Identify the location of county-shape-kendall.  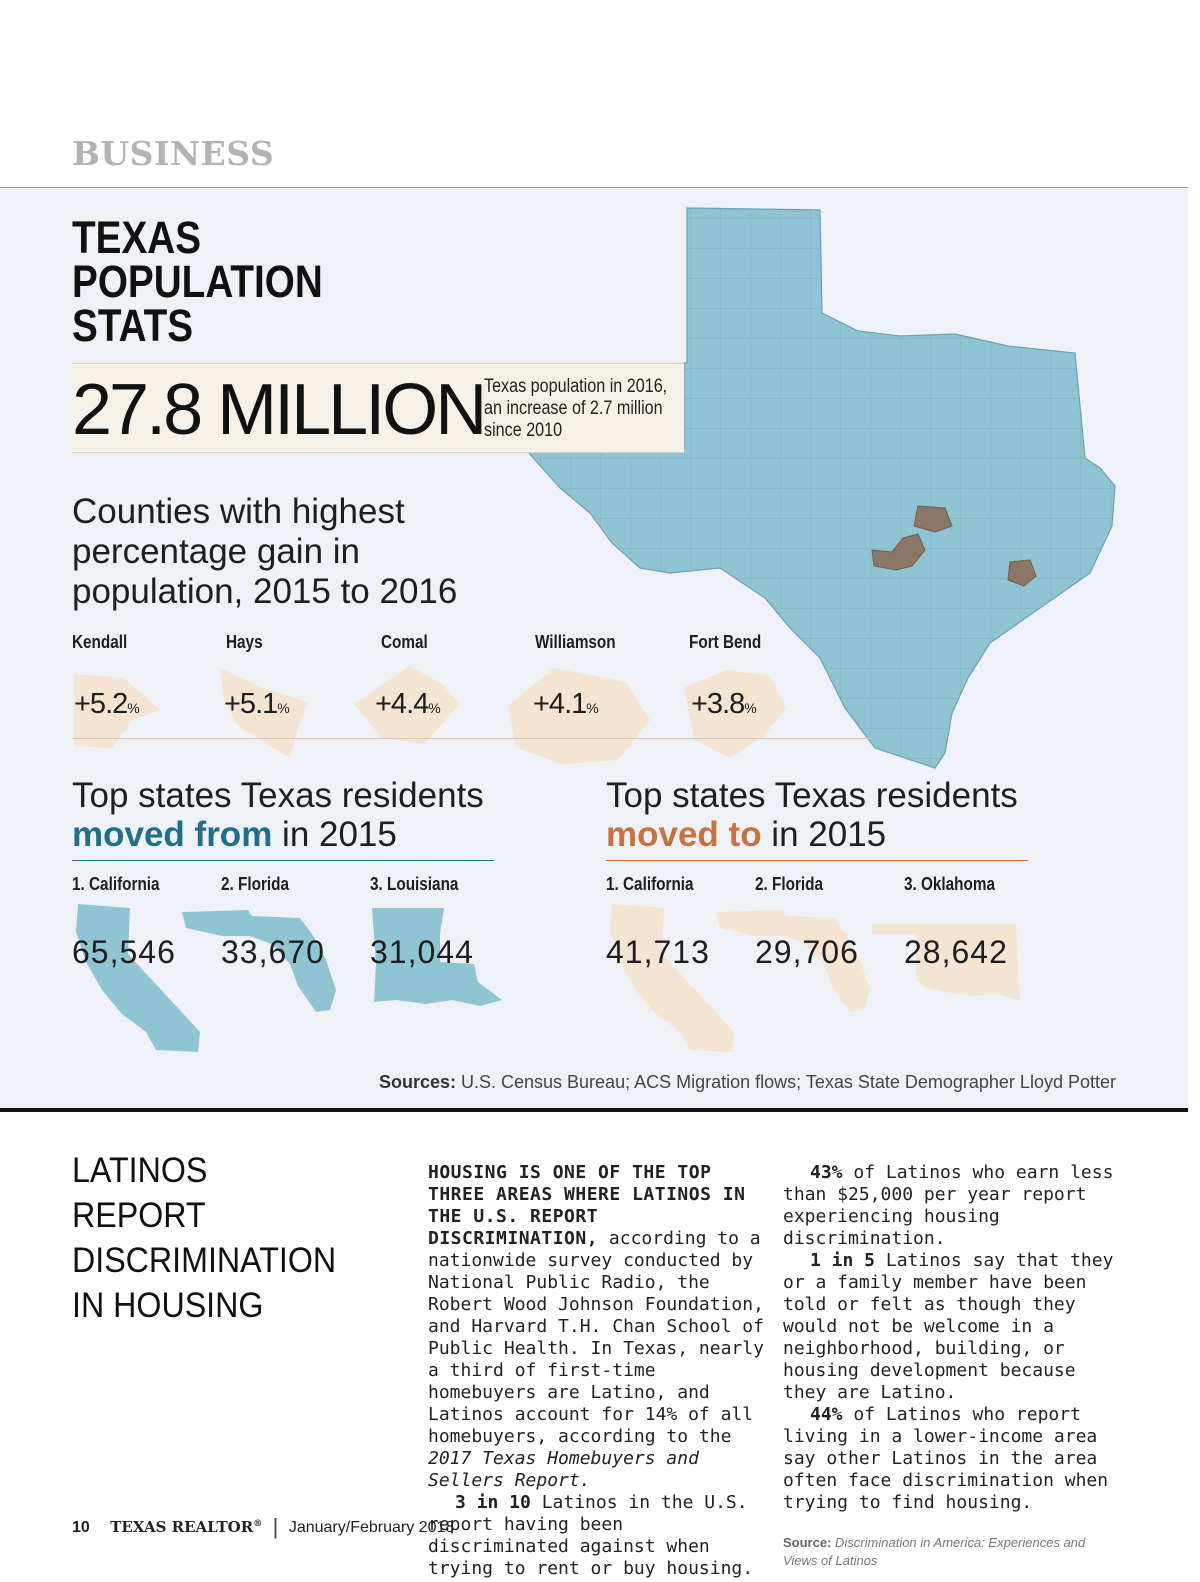
(117, 711).